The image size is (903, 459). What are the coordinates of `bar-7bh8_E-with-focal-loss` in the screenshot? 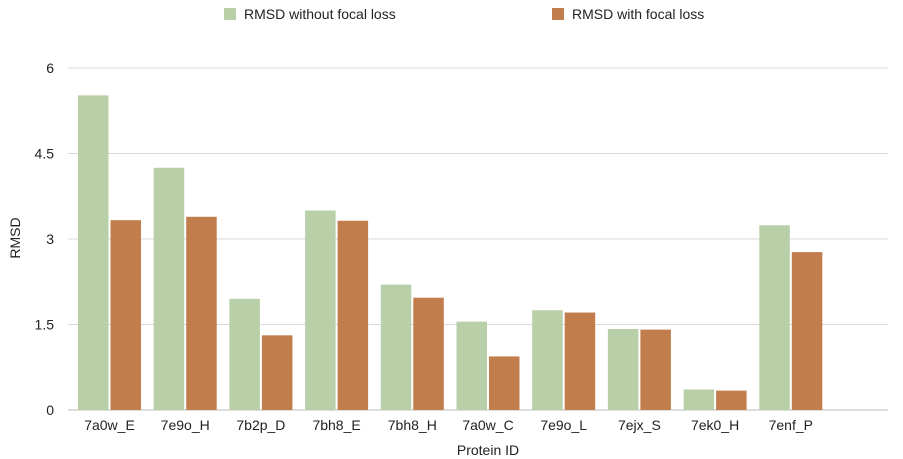 It's located at (353, 315).